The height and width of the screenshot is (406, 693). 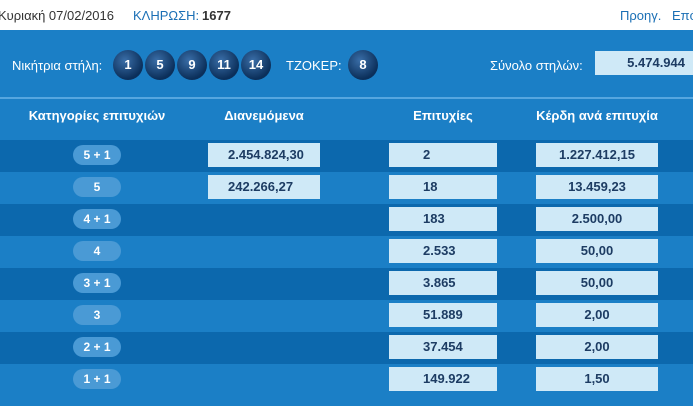 I want to click on total-columns-label: Σύνολο στηλών:, so click(x=536, y=65).